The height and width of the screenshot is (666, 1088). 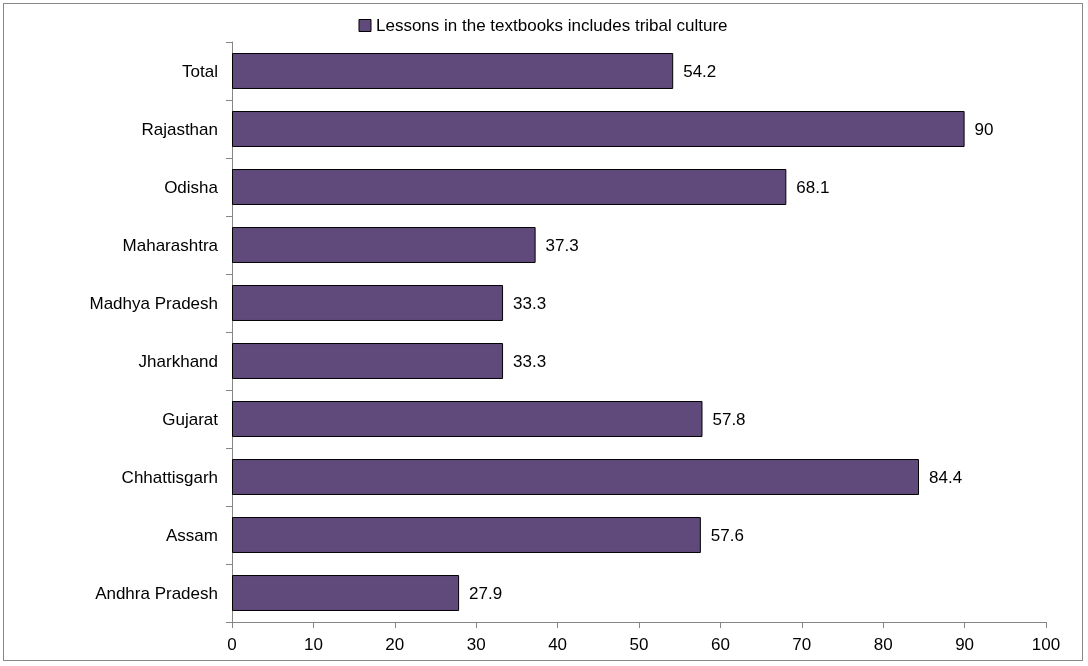 What do you see at coordinates (170, 245) in the screenshot?
I see `y-tick-label: Maharashtra` at bounding box center [170, 245].